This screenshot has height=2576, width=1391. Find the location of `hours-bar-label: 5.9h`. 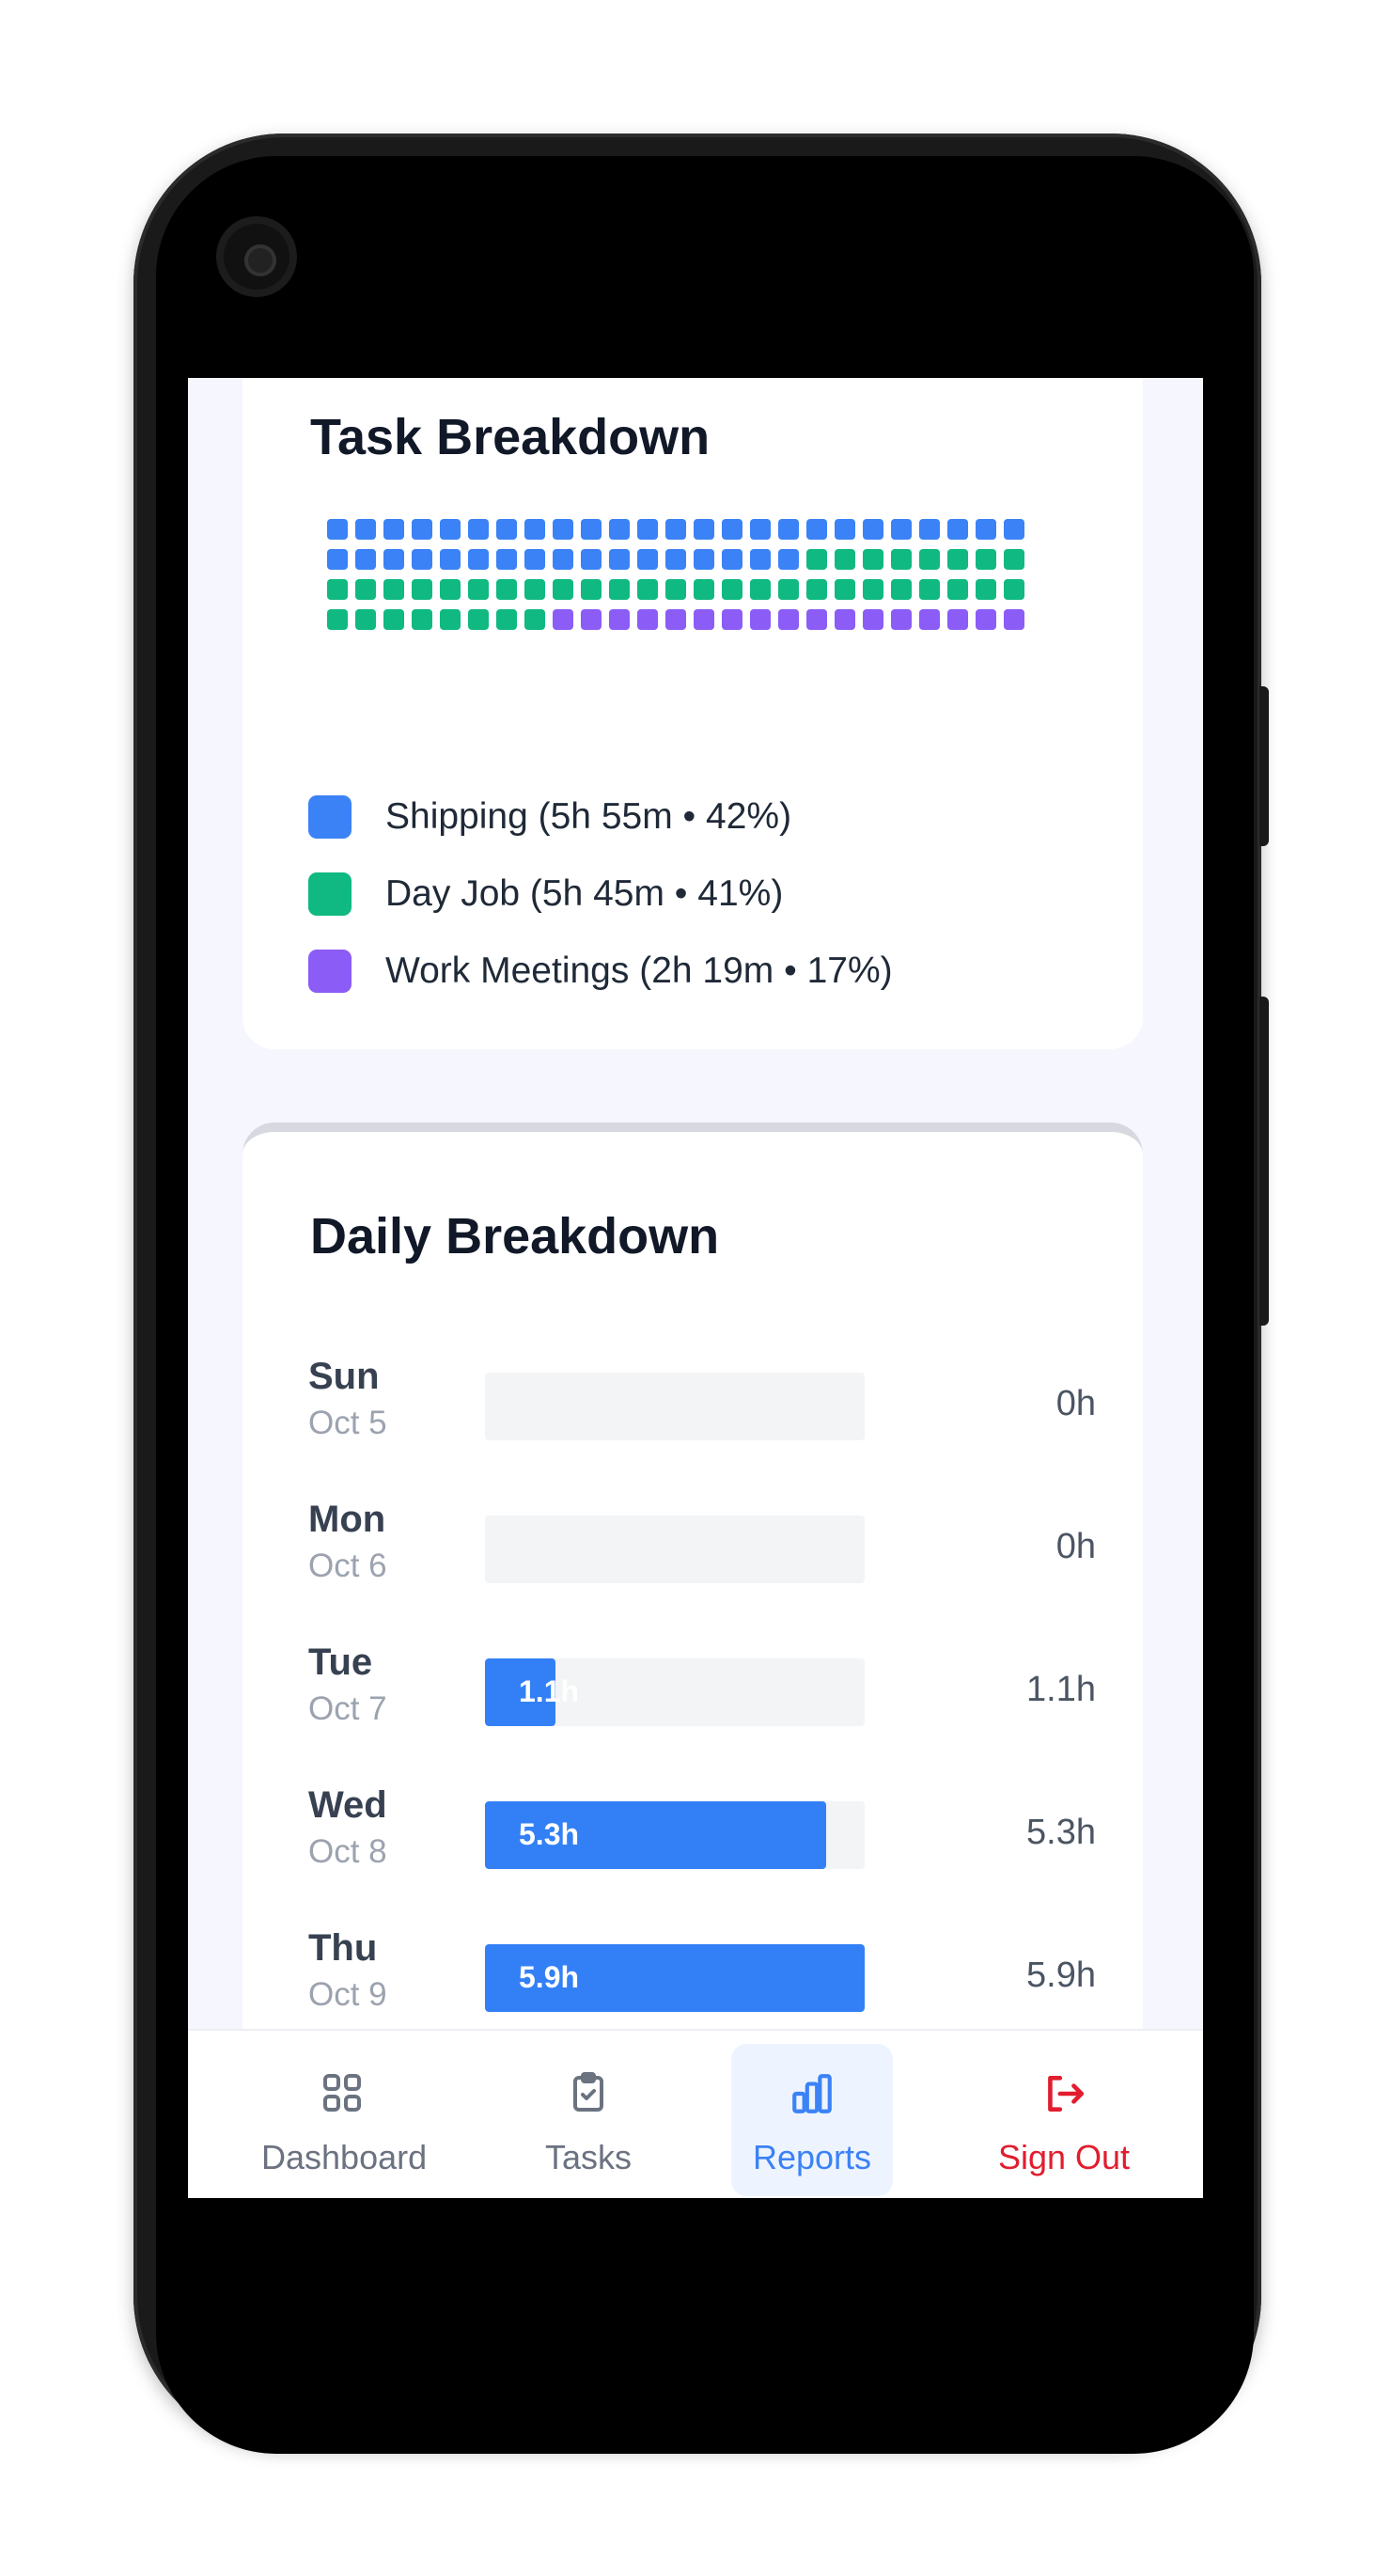

hours-bar-label: 5.9h is located at coordinates (550, 1977).